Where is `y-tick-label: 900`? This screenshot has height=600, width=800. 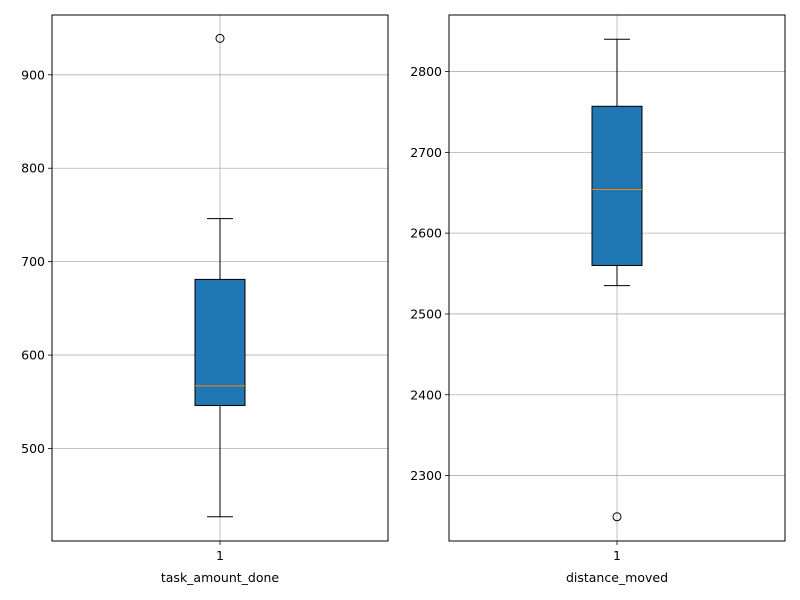 y-tick-label: 900 is located at coordinates (33, 74).